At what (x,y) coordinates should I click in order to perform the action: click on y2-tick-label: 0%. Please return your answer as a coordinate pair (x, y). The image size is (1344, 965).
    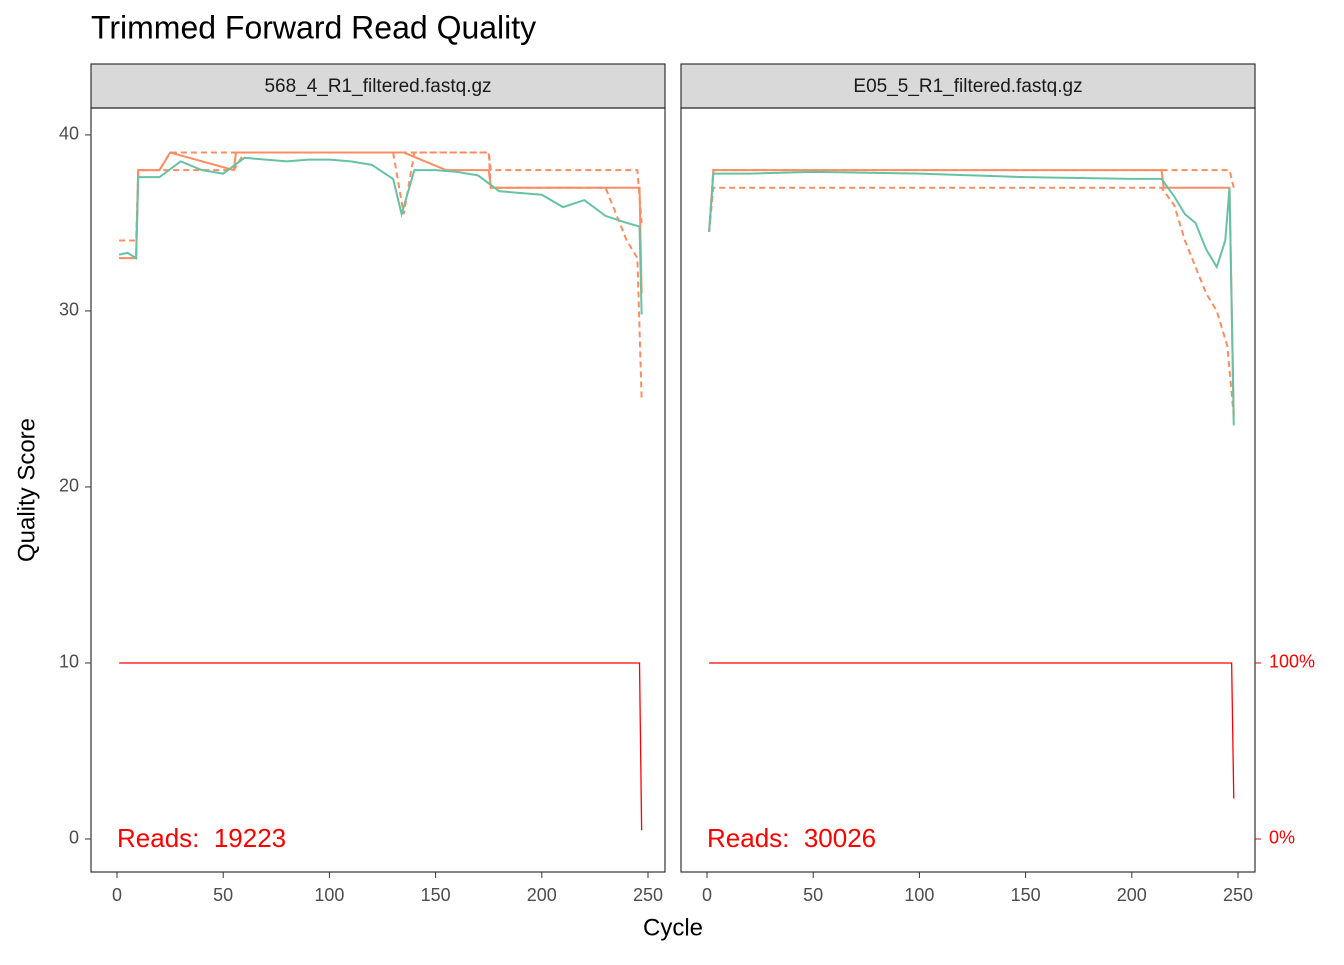
    Looking at the image, I should click on (1282, 838).